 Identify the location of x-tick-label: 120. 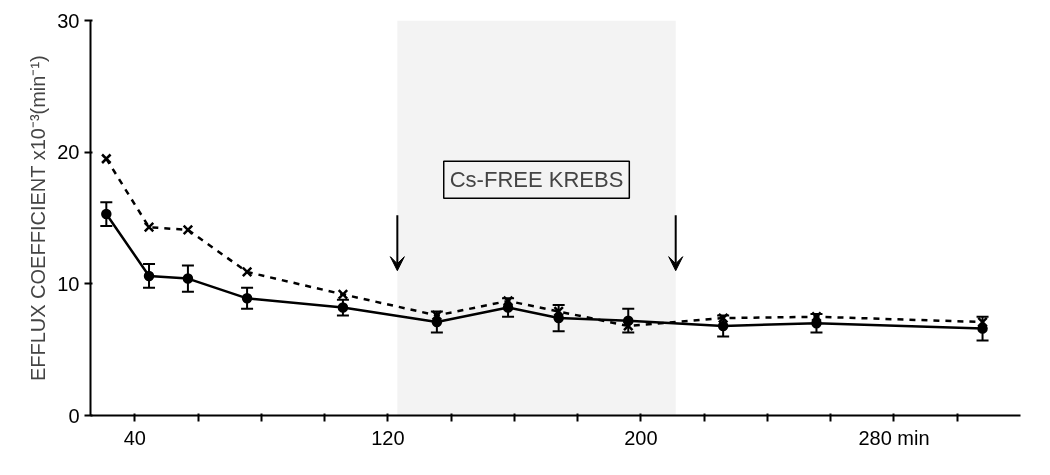
(388, 437).